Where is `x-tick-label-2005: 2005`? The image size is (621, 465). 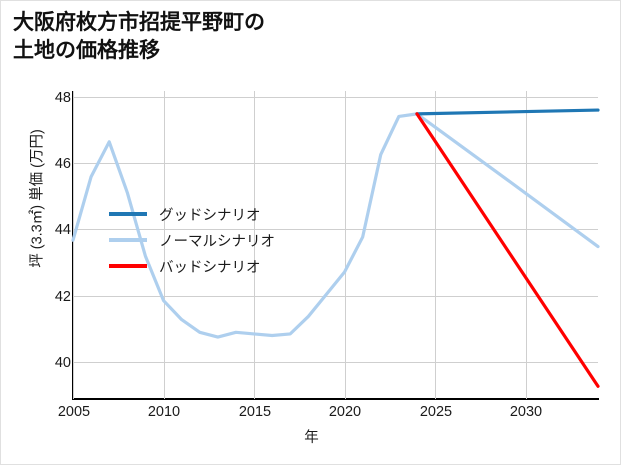
x-tick-label-2005: 2005 is located at coordinates (74, 412).